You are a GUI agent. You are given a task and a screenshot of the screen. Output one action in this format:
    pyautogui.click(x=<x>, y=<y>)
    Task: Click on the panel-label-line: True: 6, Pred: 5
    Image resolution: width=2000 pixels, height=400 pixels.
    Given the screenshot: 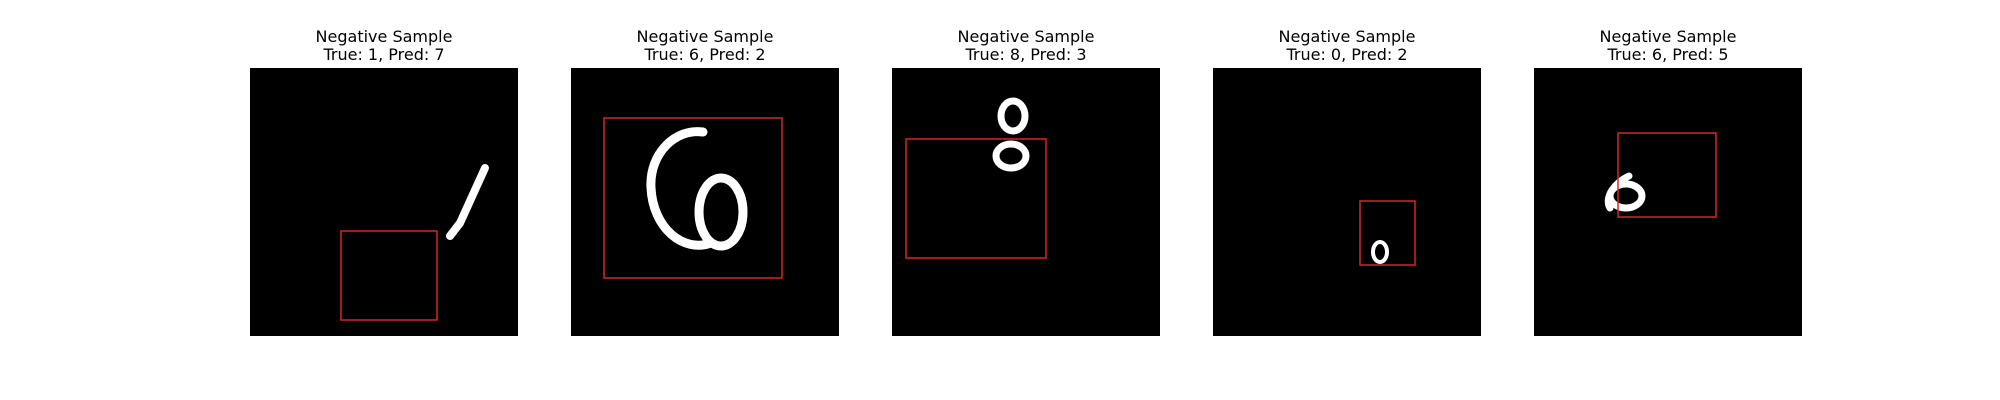 What is the action you would take?
    pyautogui.click(x=1668, y=54)
    